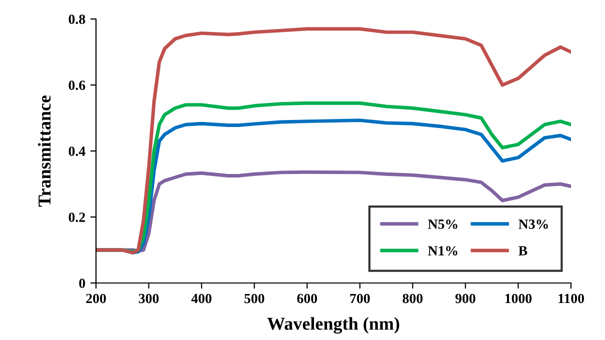 The image size is (605, 340). Describe the element at coordinates (82, 283) in the screenshot. I see `y-tick-label: 0` at that location.